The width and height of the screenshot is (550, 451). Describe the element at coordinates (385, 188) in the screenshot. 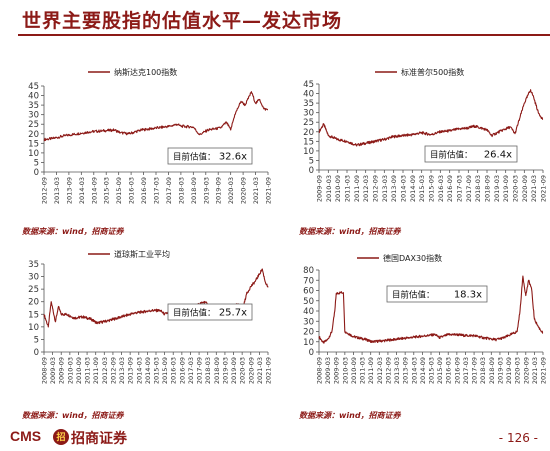

I see `x-tick-label: 2013-03` at that location.